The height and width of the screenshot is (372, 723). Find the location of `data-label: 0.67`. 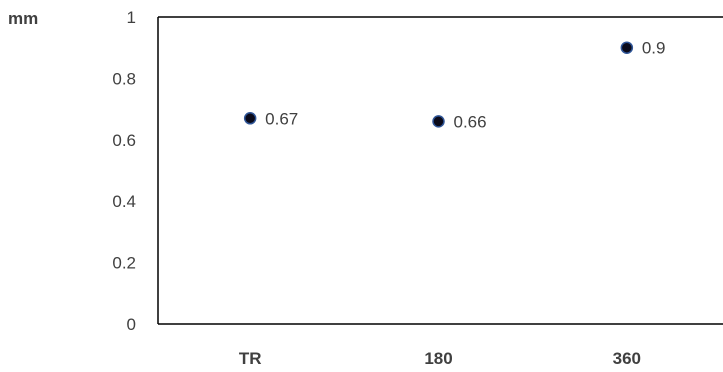

data-label: 0.67 is located at coordinates (281, 118).